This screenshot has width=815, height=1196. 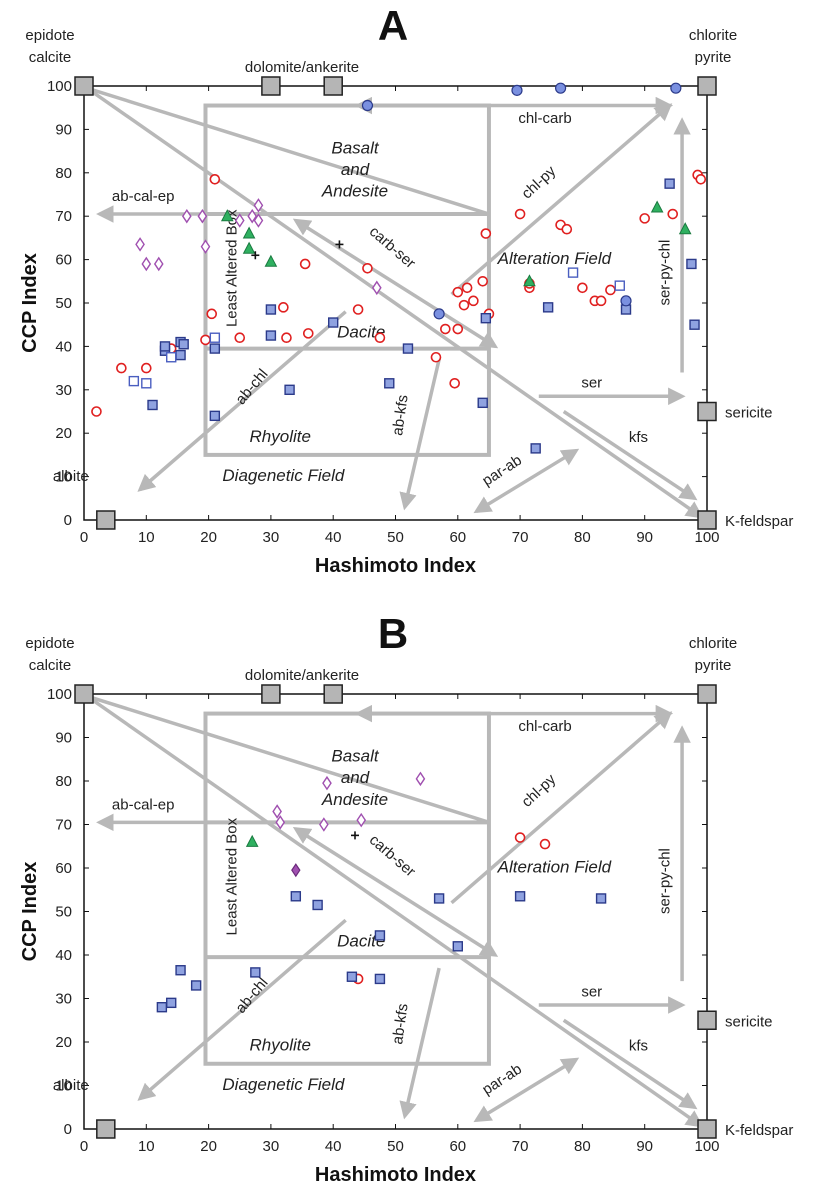 I want to click on y-tick-label: 60, so click(x=63, y=260).